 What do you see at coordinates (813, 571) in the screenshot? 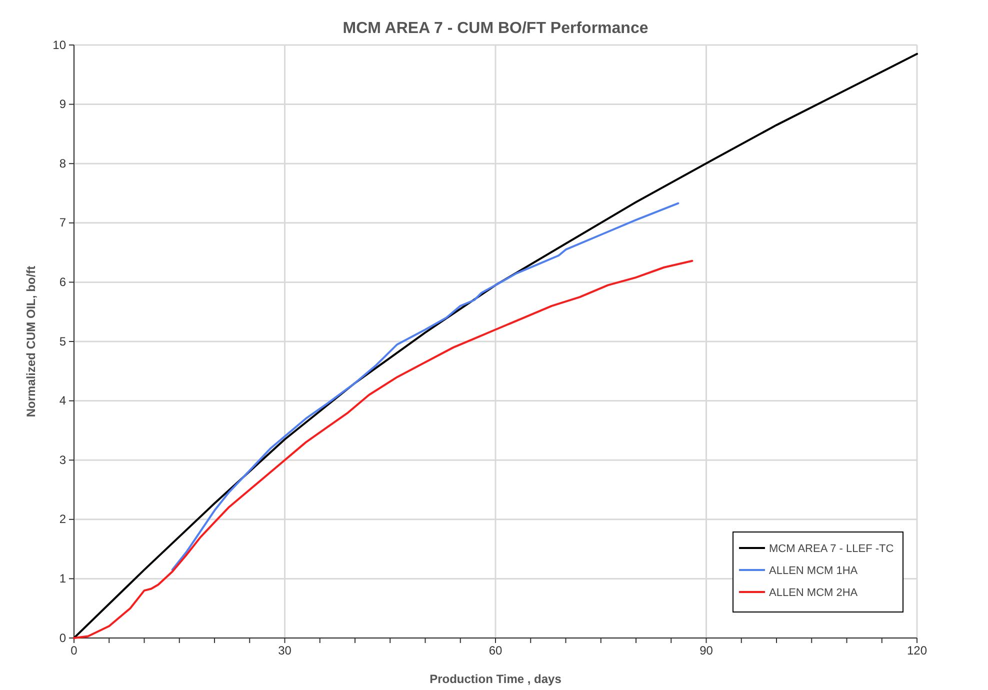
I see `legend-label: ALLEN MCM 1HA` at bounding box center [813, 571].